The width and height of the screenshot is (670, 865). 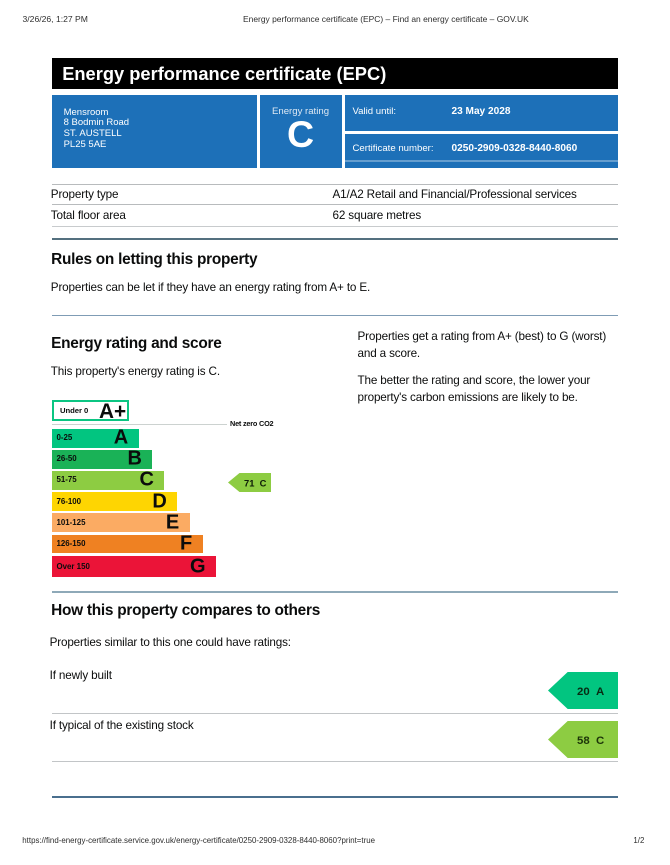 I want to click on svg-text: 58 C, so click(x=590, y=741).